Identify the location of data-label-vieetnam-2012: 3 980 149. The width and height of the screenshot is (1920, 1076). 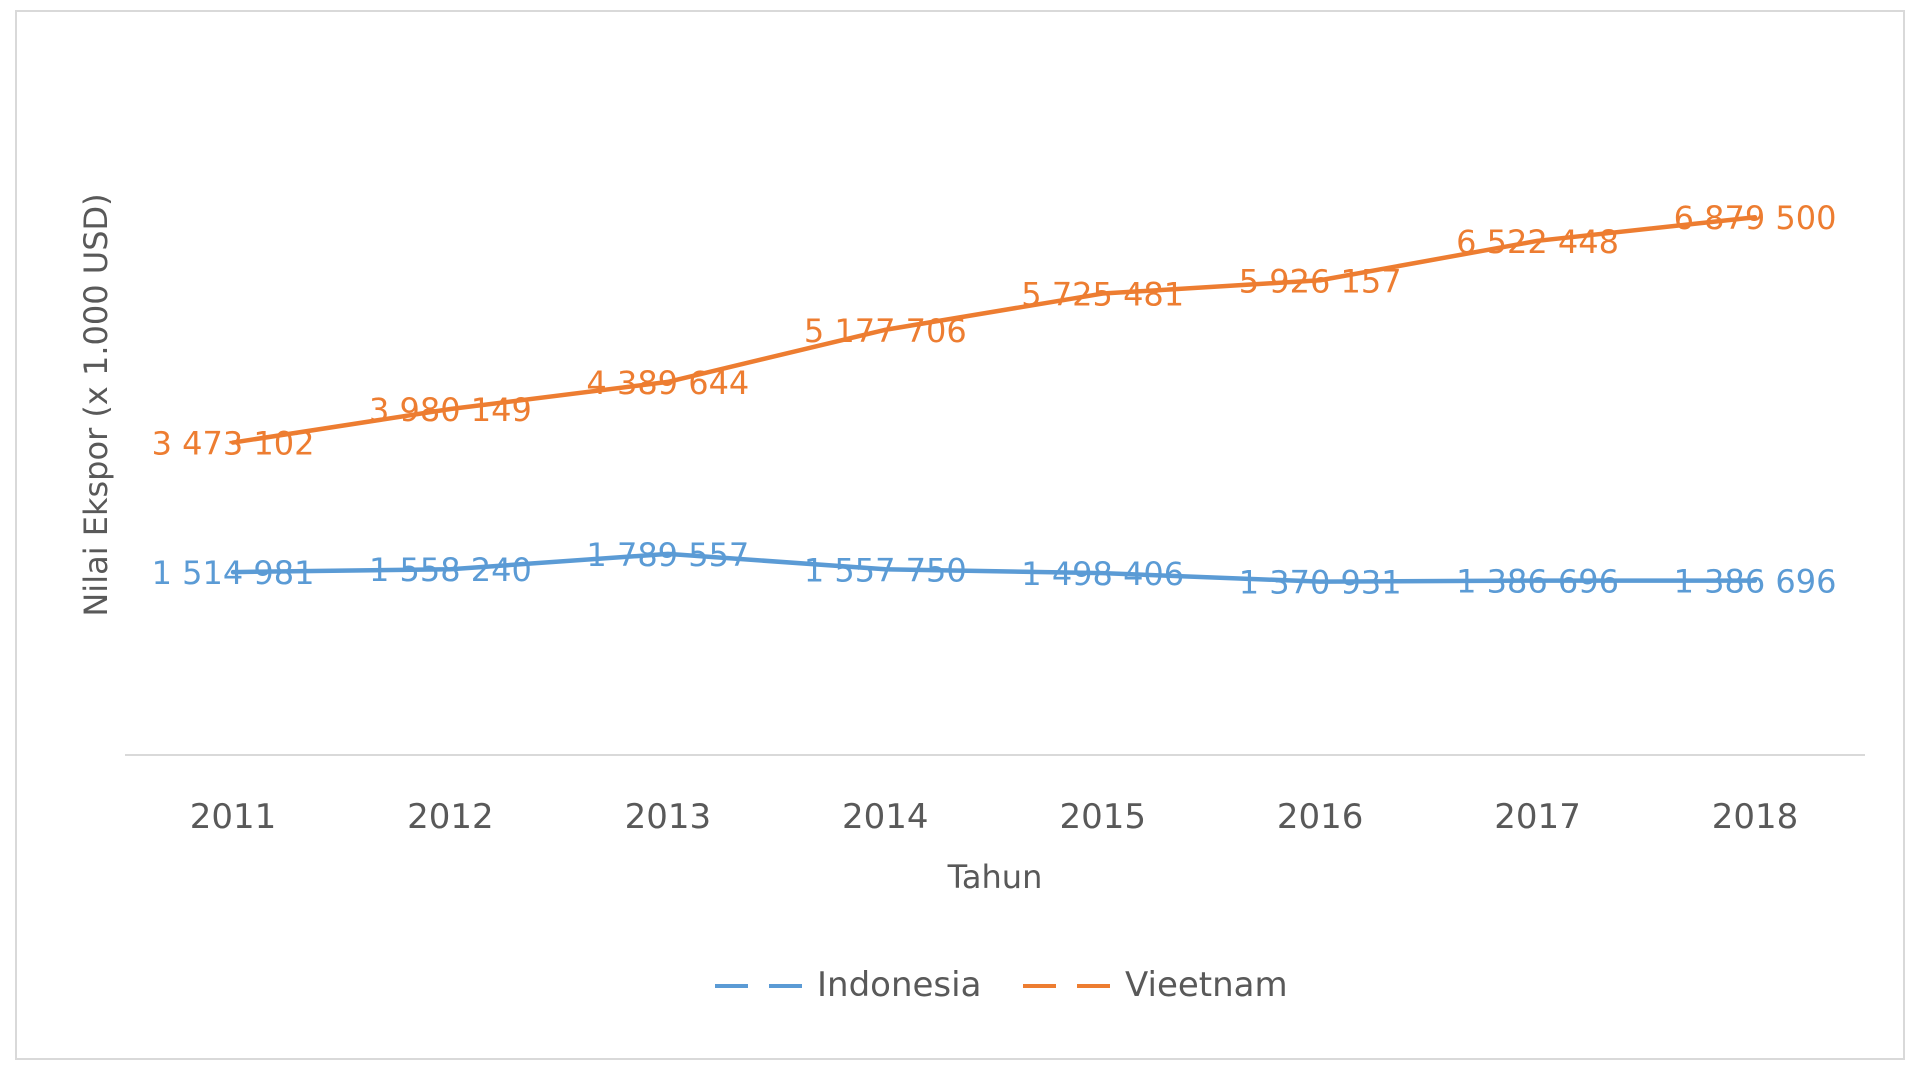
(450, 410).